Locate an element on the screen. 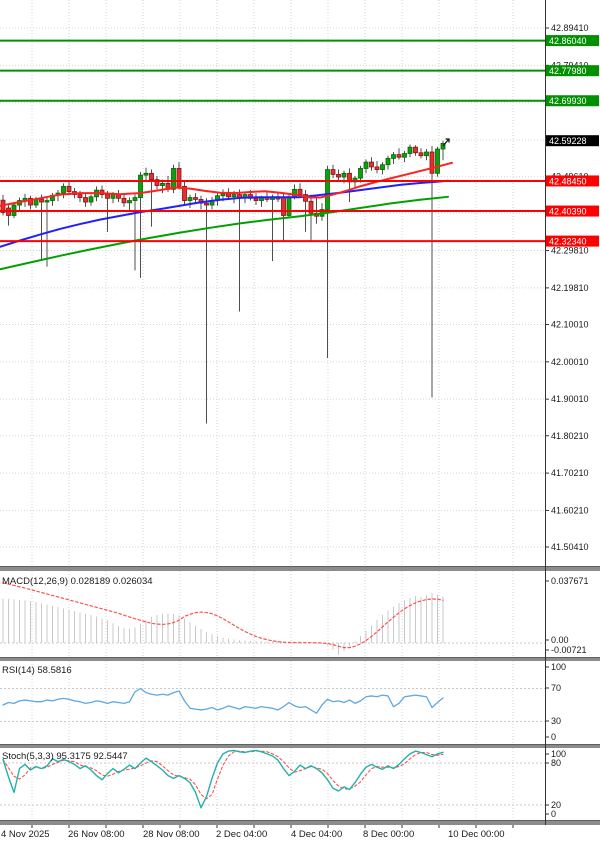  stoch-main-line is located at coordinates (223, 779).